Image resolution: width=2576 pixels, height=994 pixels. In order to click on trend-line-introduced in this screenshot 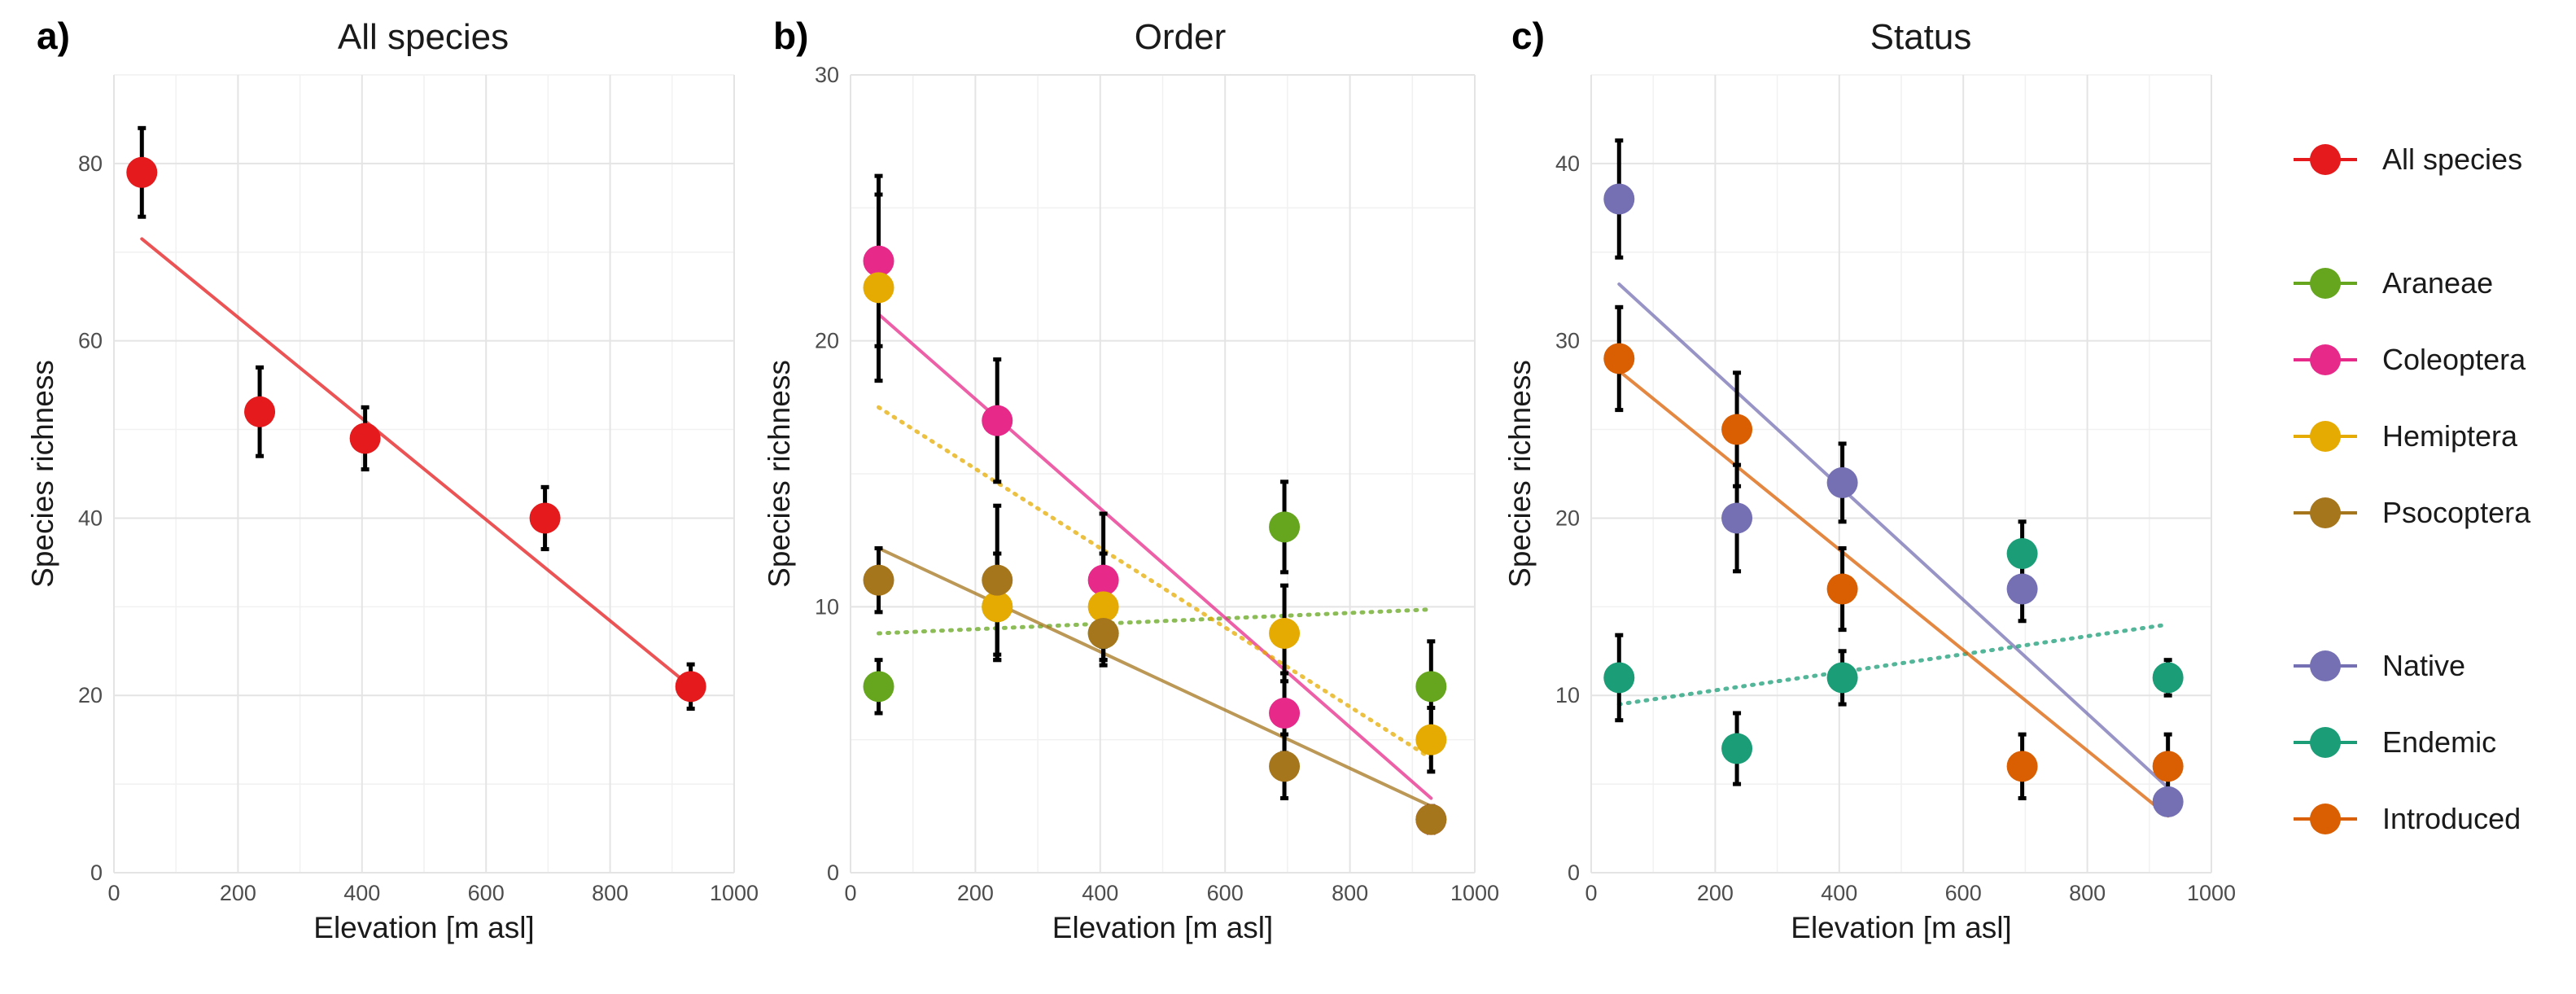, I will do `click(1893, 593)`.